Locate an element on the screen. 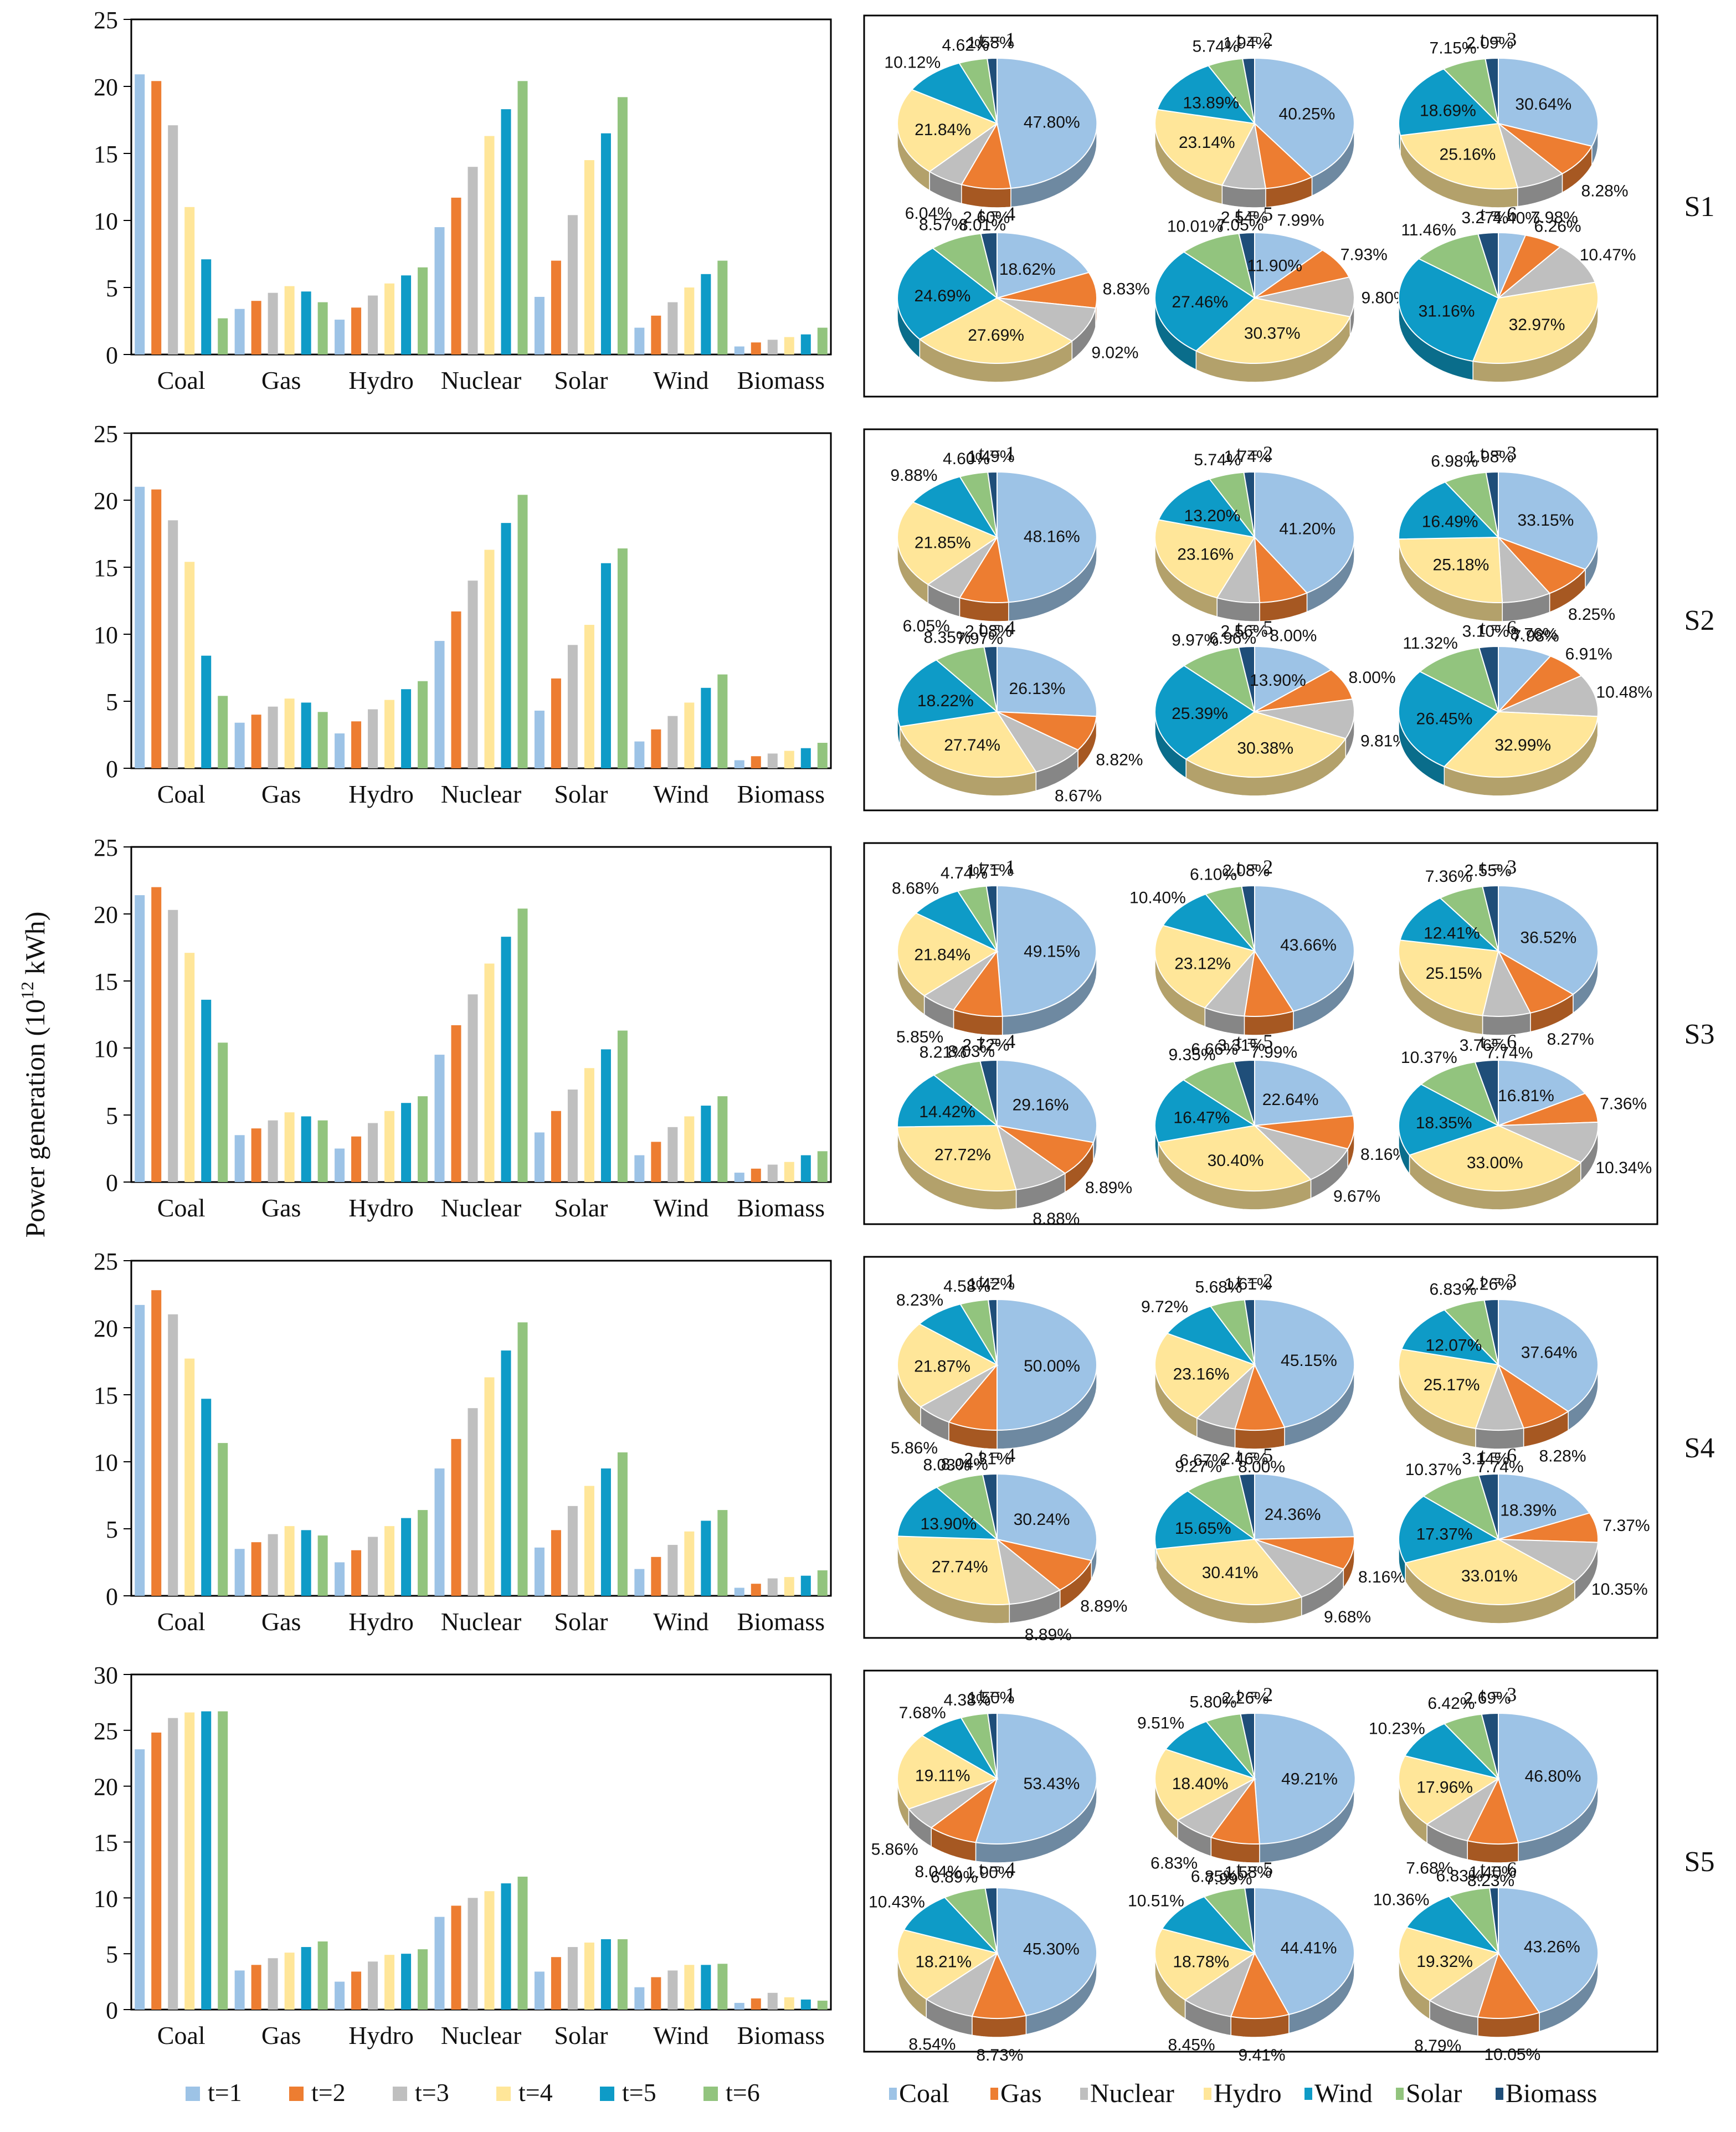  pie-title: t = 5 is located at coordinates (1254, 214).